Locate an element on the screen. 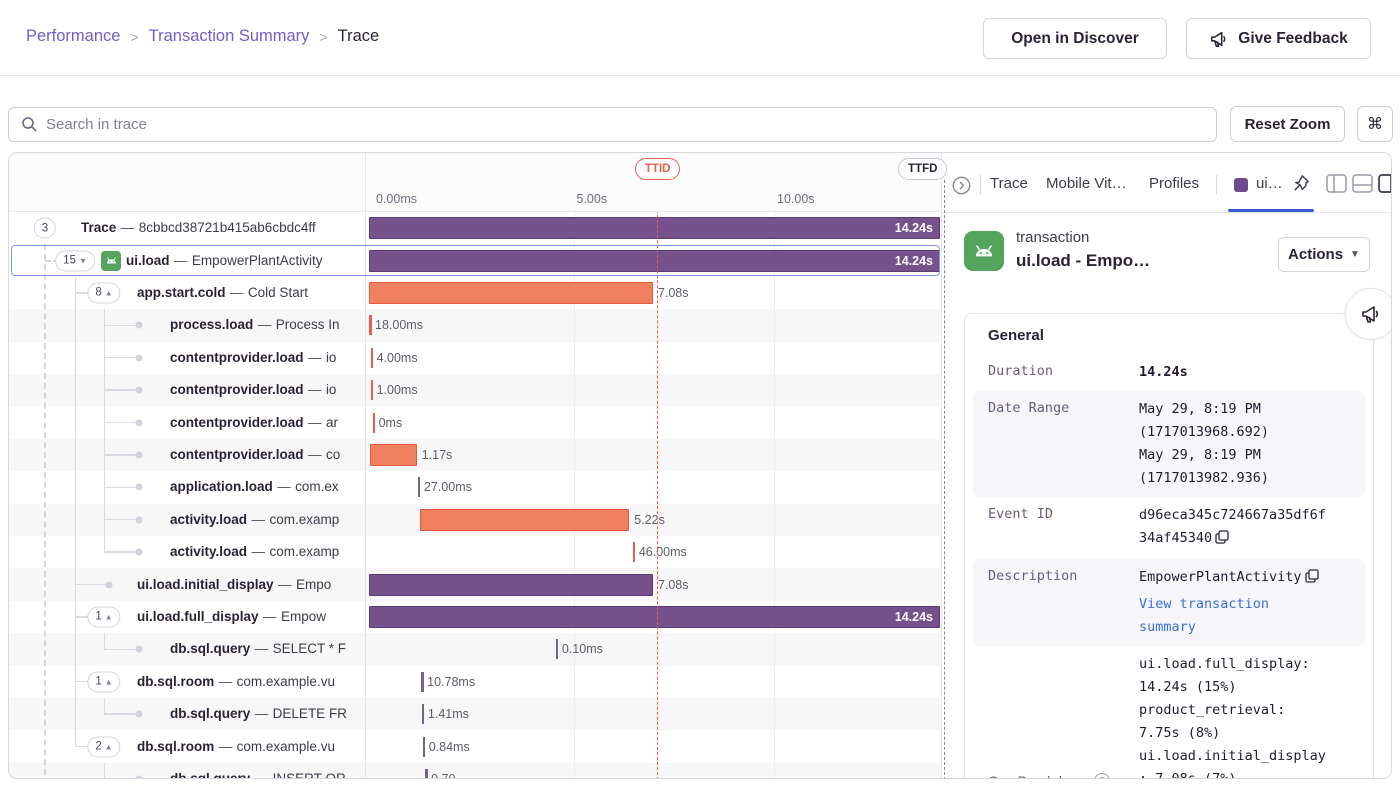 The image size is (1400, 787). layout-bottom-panel-icon is located at coordinates (1362, 186).